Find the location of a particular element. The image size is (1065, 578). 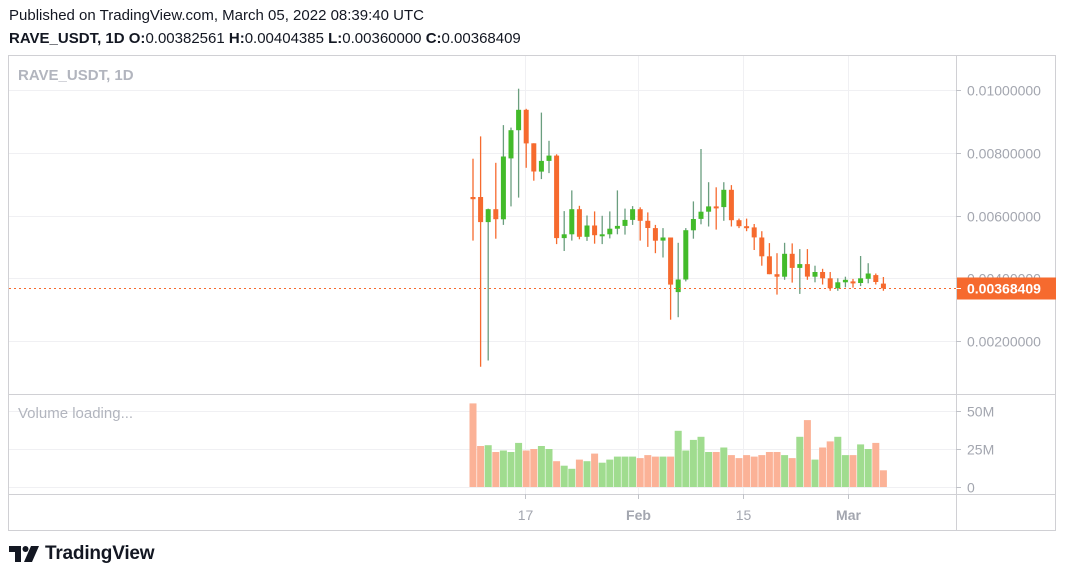

last-price-label: 0.00368409 is located at coordinates (1006, 288).